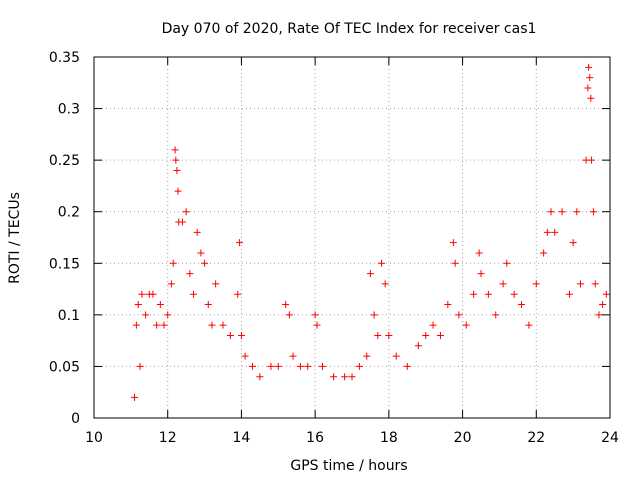  I want to click on y-tick-label: 0.15, so click(64, 264).